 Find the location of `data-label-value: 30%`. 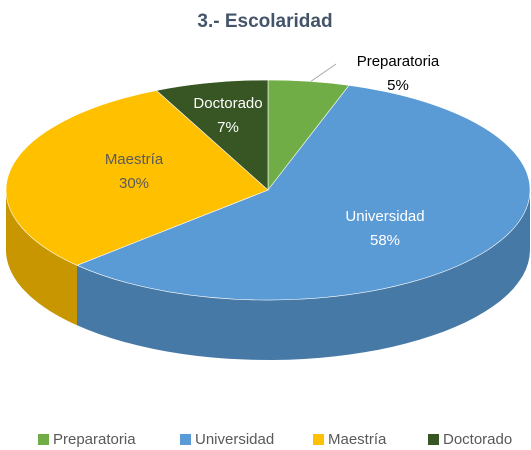

data-label-value: 30% is located at coordinates (134, 183).